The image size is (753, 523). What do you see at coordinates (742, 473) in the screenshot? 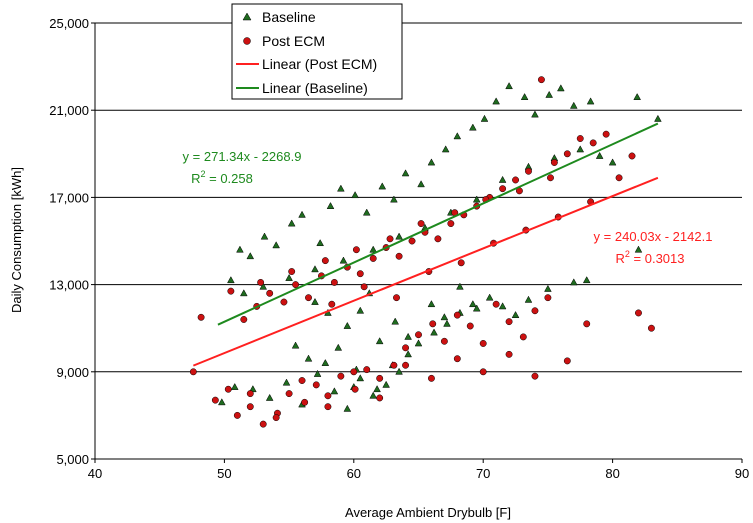
I see `x-tick-label: 90` at bounding box center [742, 473].